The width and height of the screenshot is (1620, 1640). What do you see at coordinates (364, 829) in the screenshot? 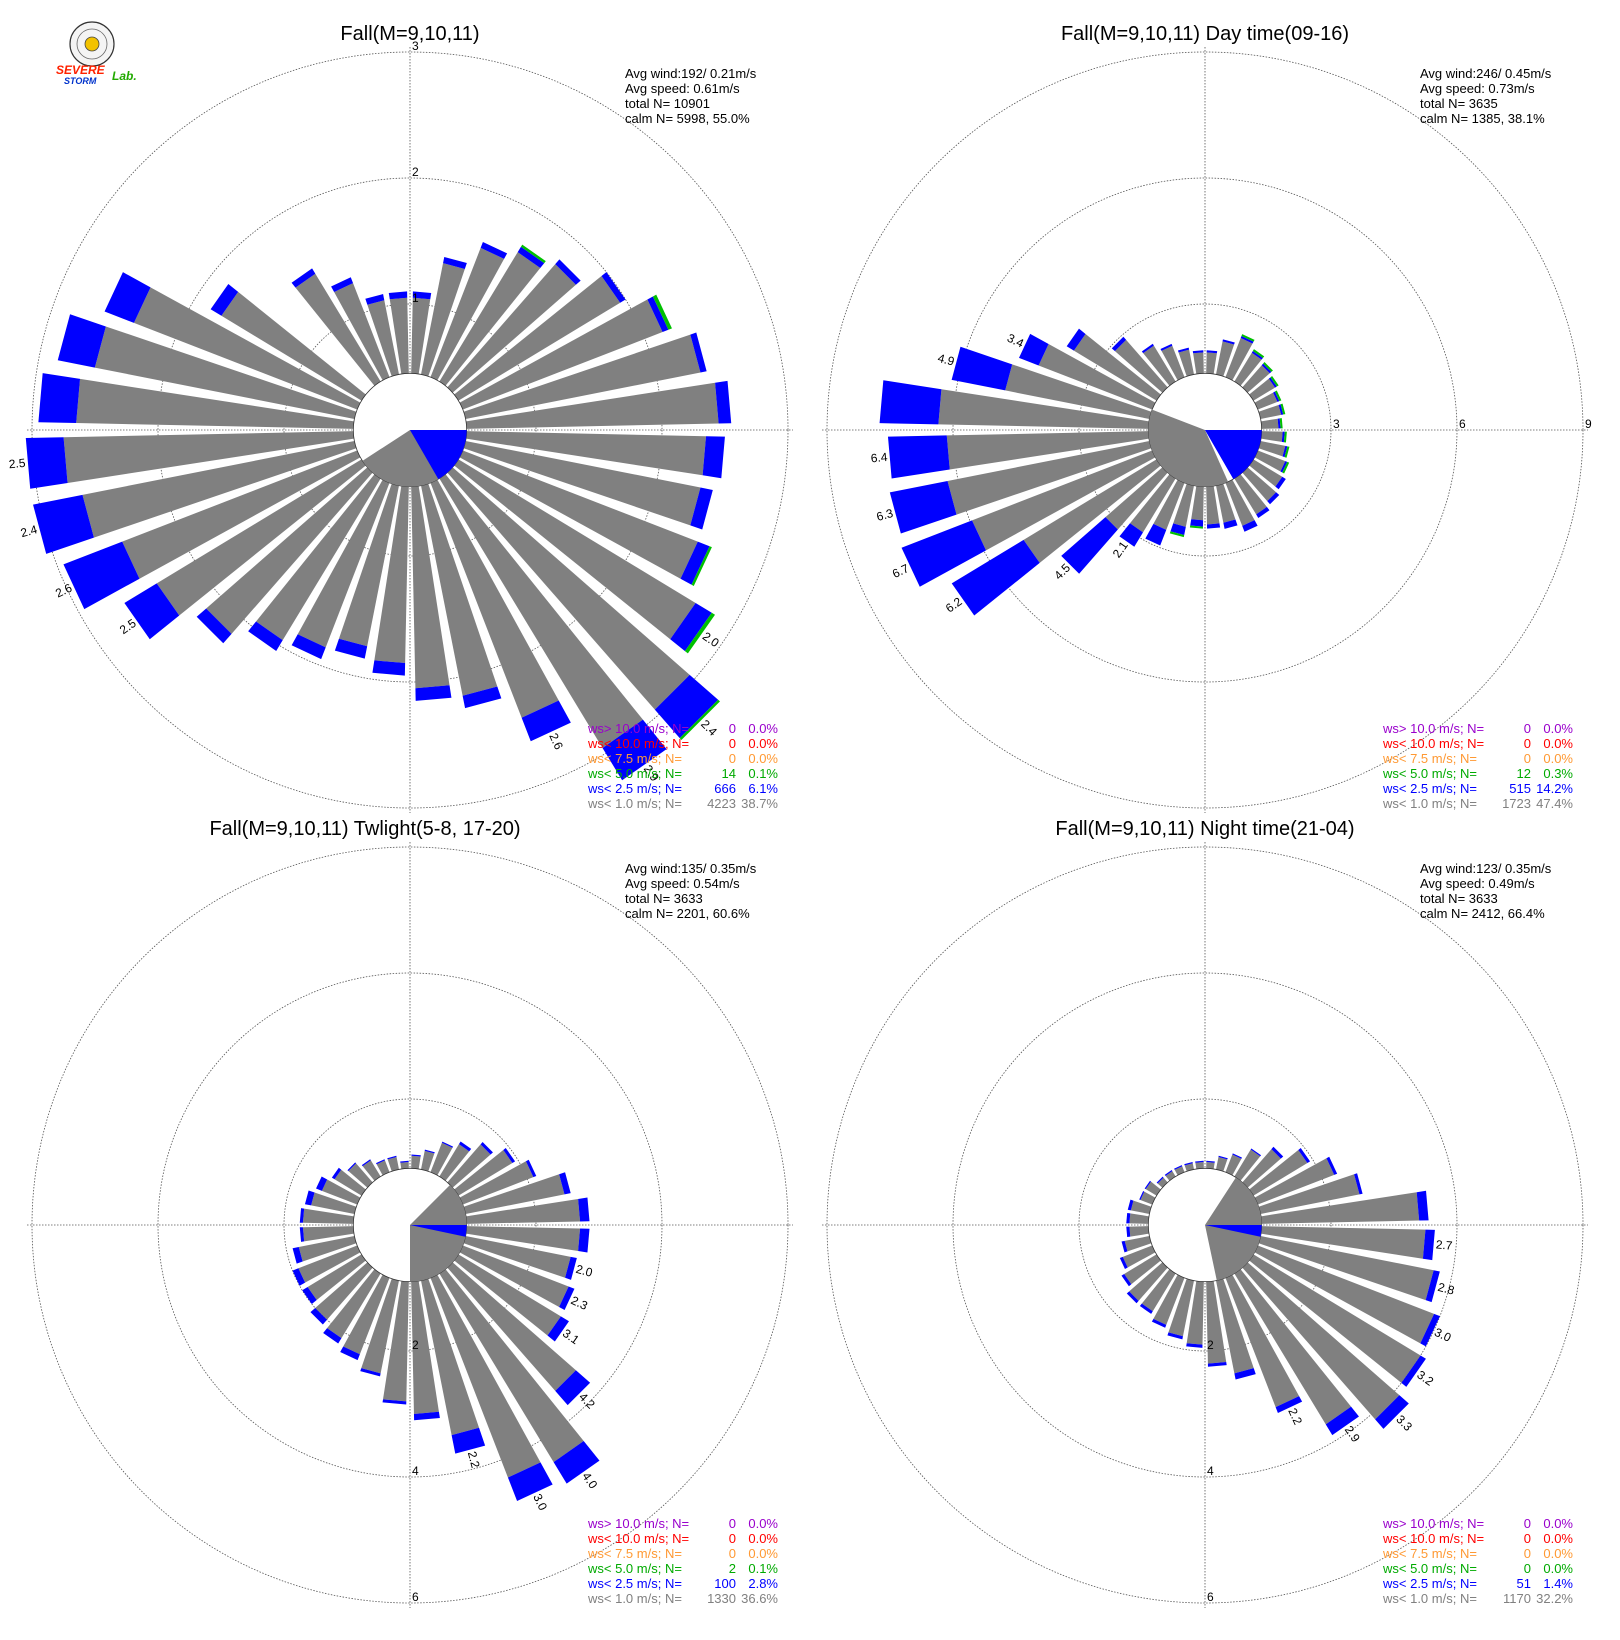
I see `chart-title: Fall(M=9,10,11) Twlight(5-8, 17-20)` at bounding box center [364, 829].